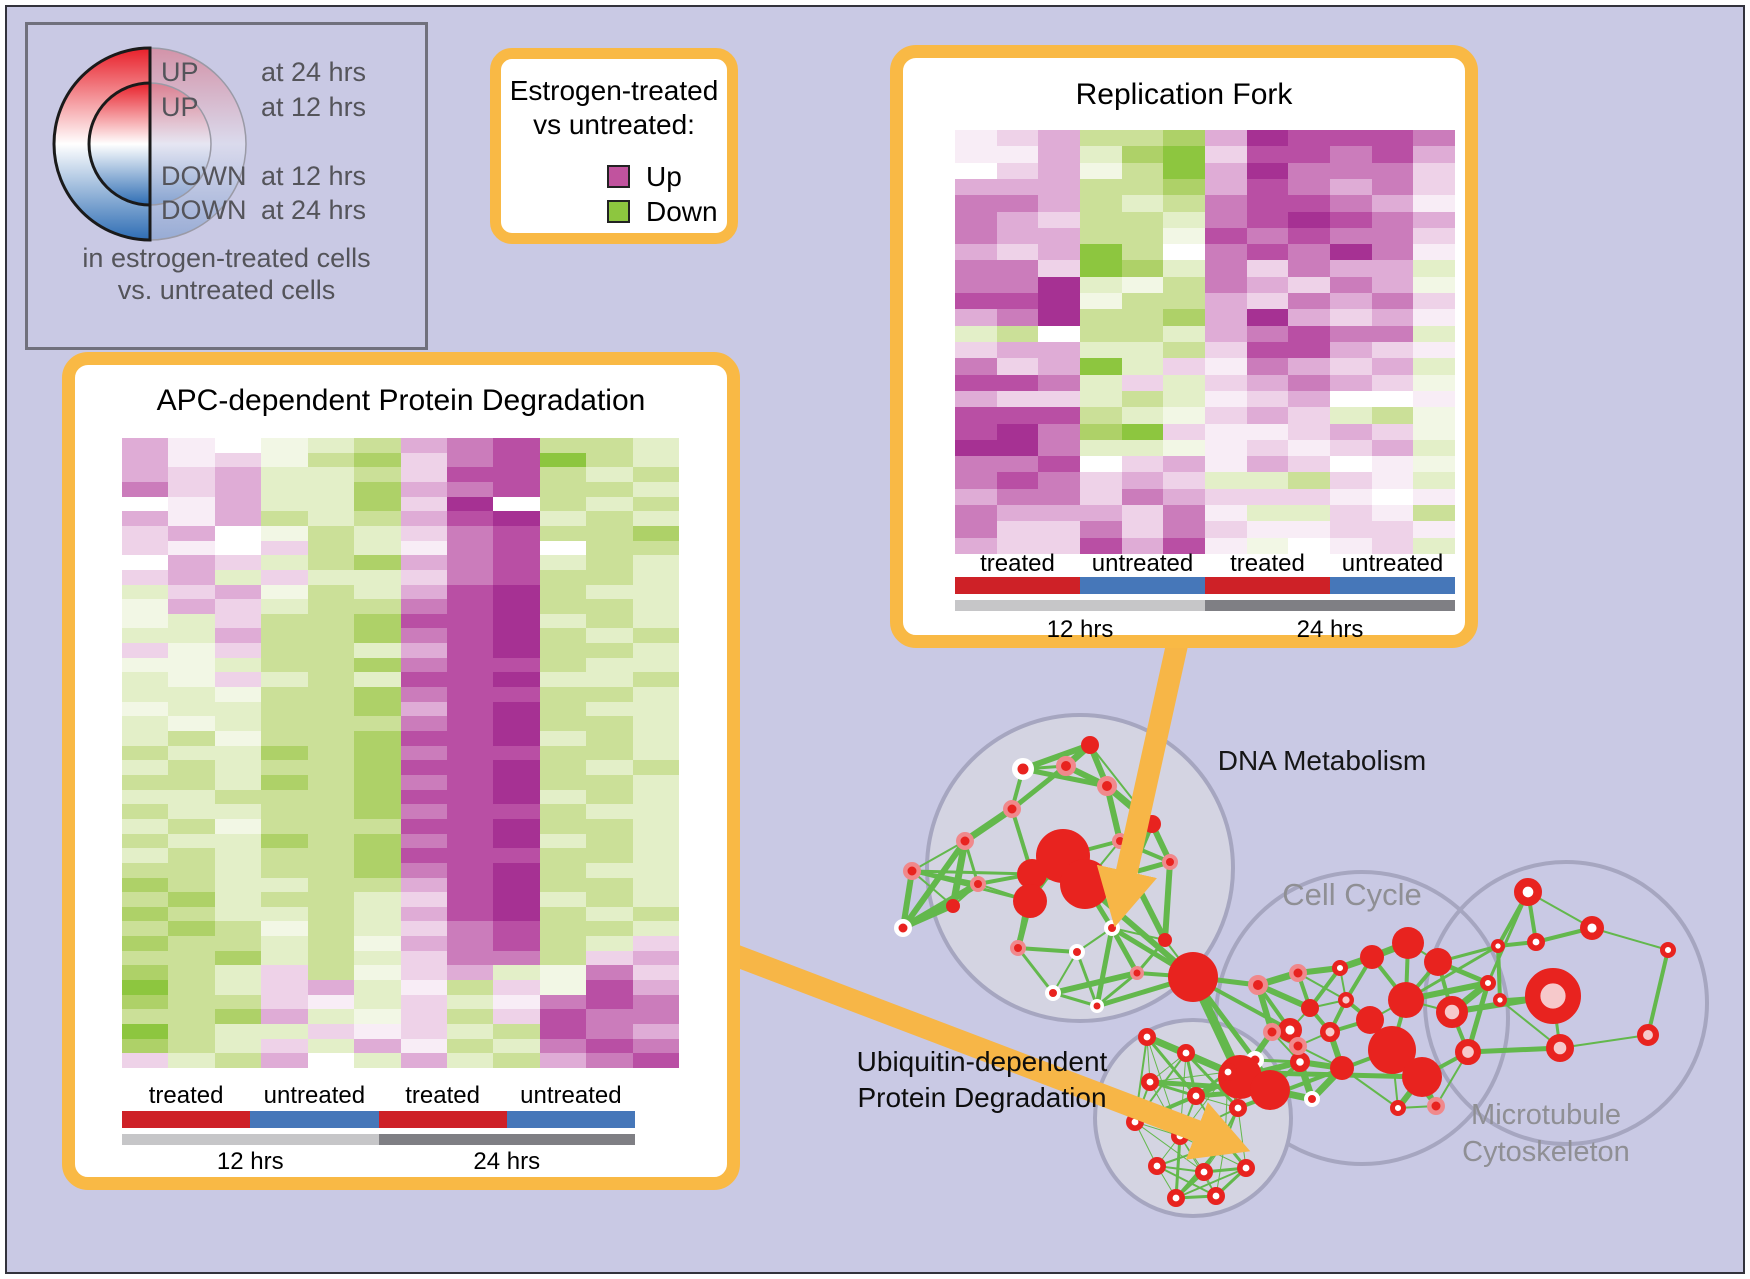 Image resolution: width=1750 pixels, height=1279 pixels. I want to click on apc-group-treated-24: treated, so click(442, 1095).